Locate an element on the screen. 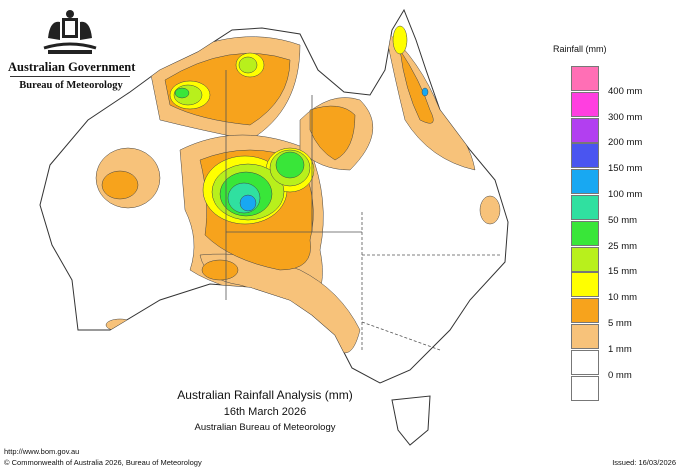 The height and width of the screenshot is (467, 680). logo-divider is located at coordinates (70, 76).